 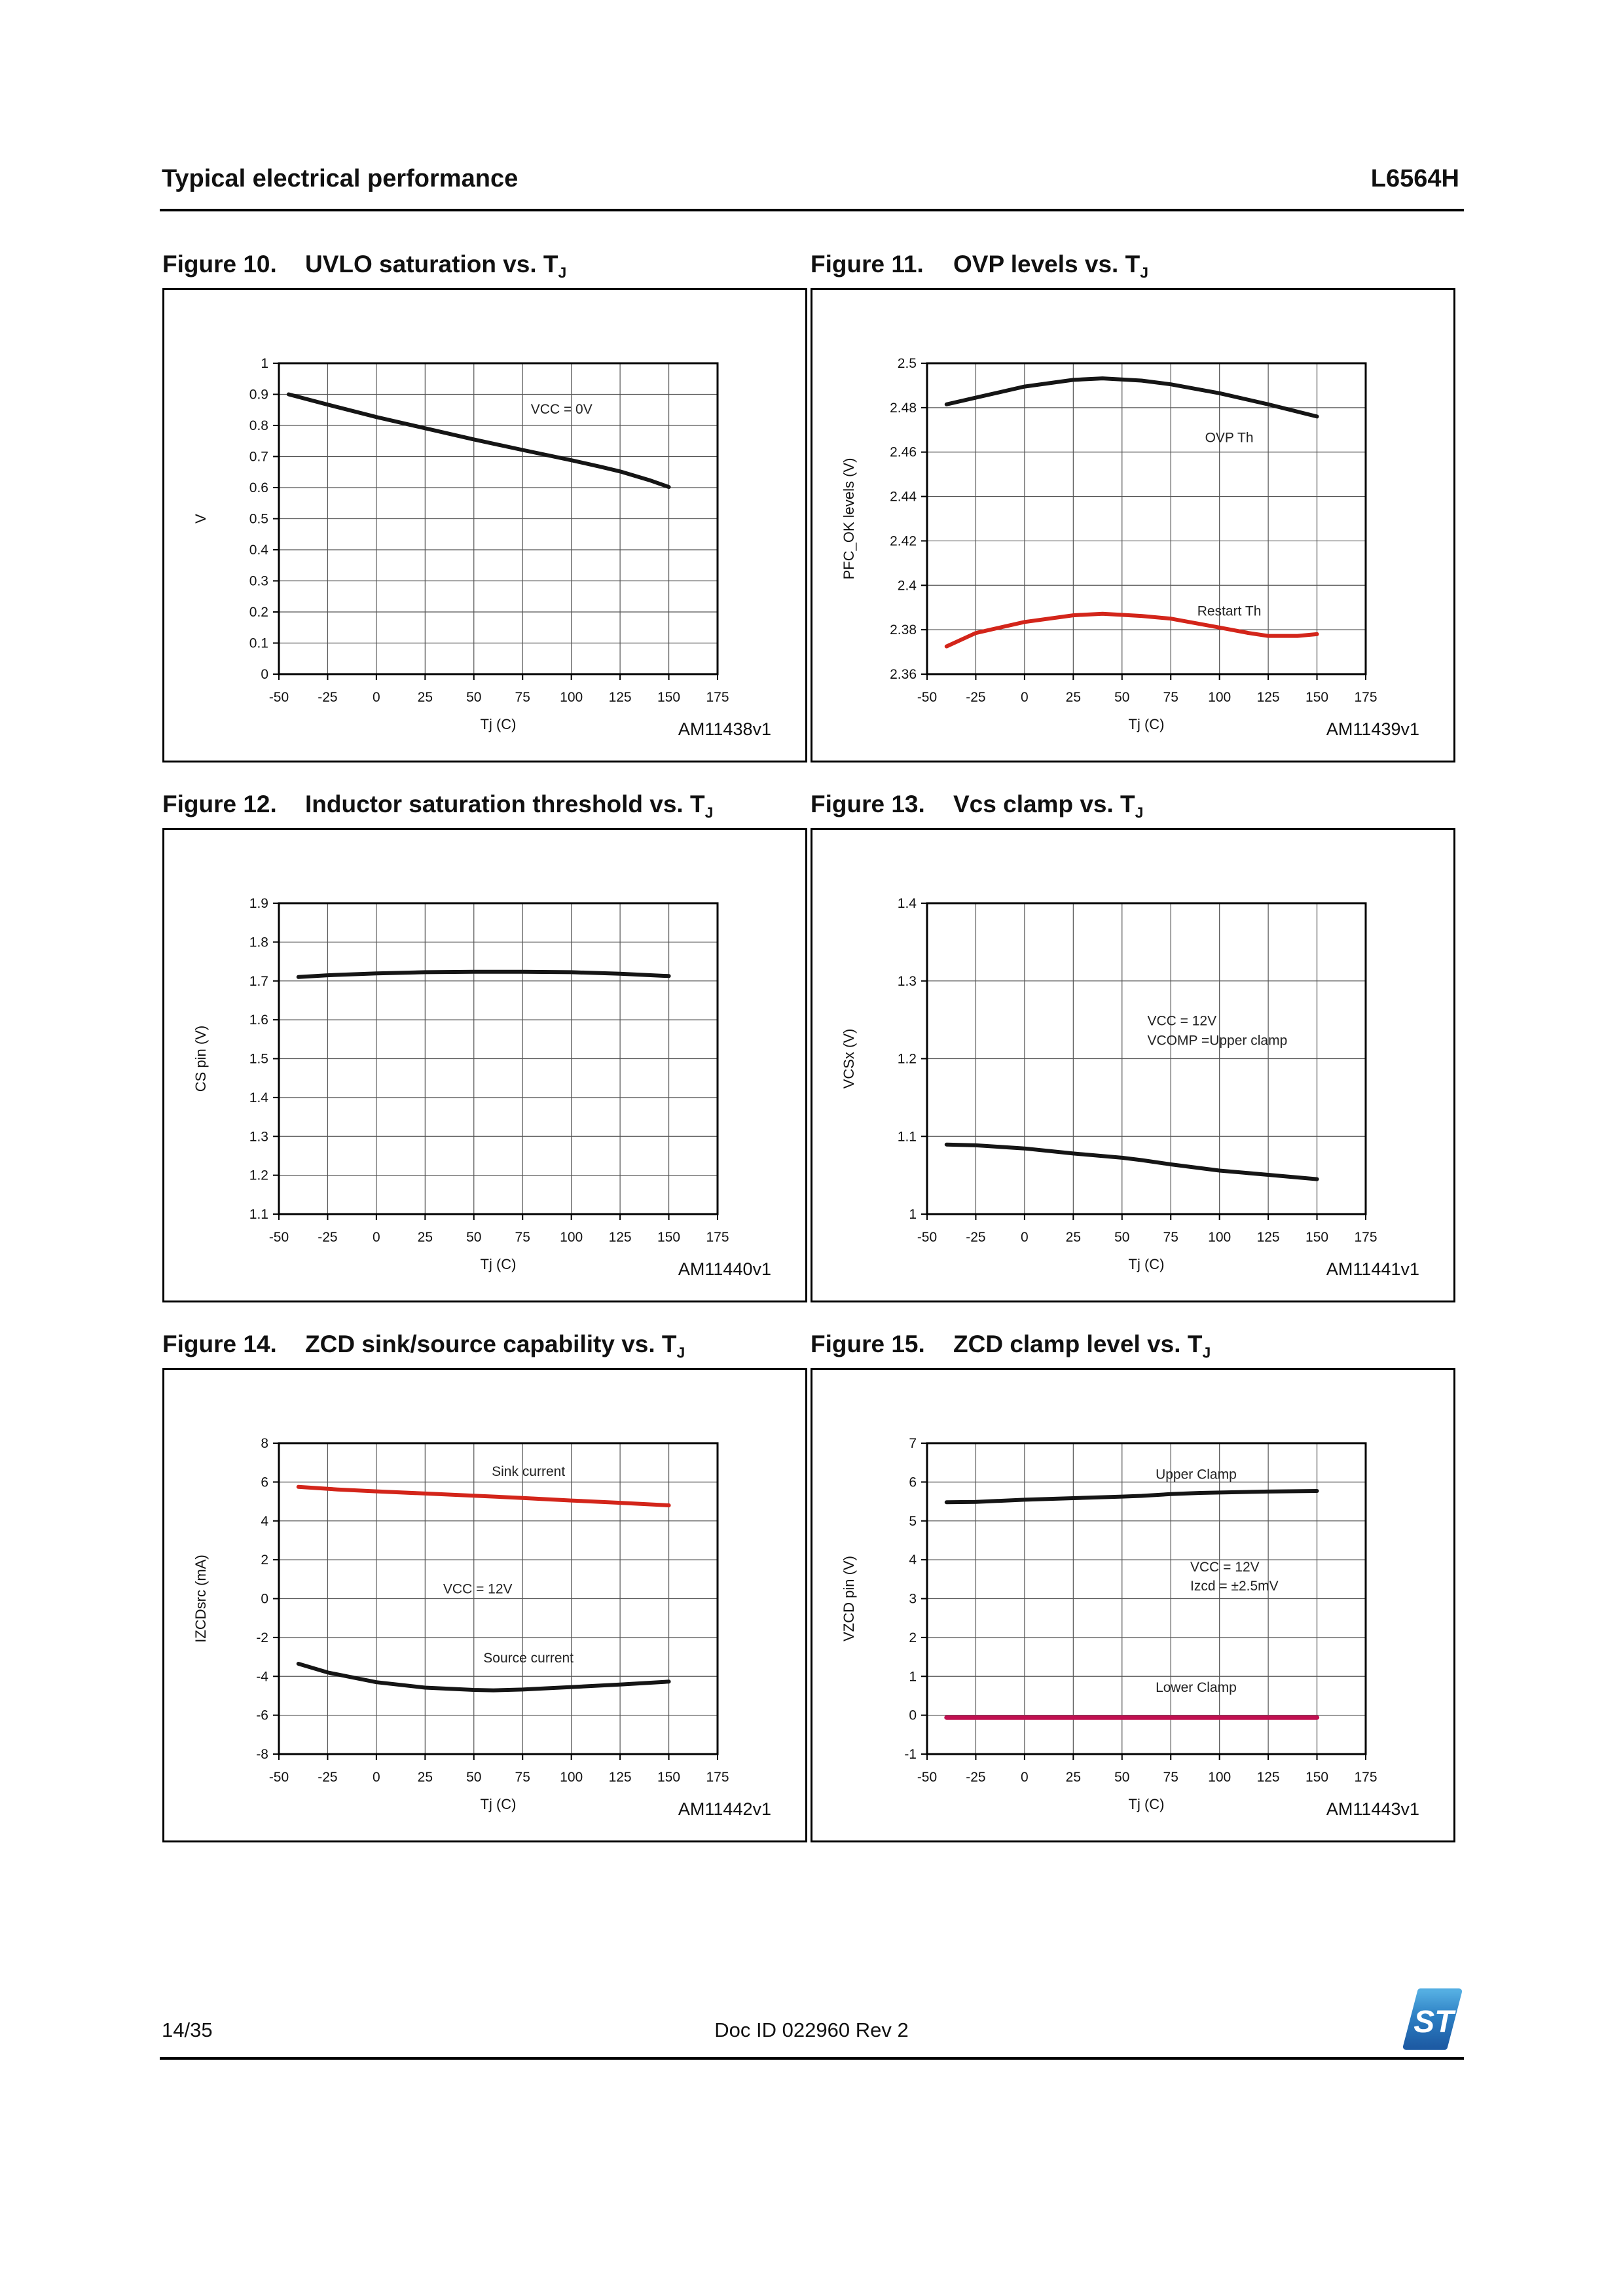 I want to click on svg-text: 0.8, so click(x=258, y=426).